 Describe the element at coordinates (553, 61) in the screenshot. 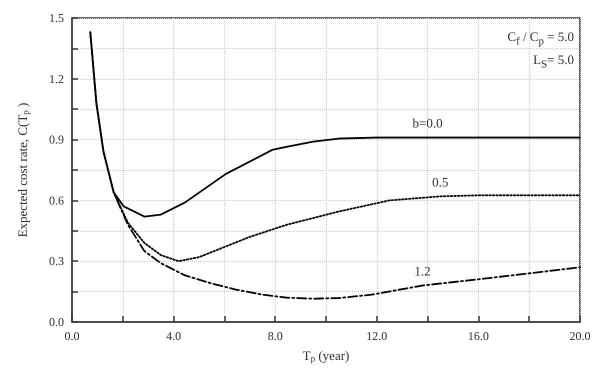

I see `annotation: L$_{S}$= 5.0` at that location.